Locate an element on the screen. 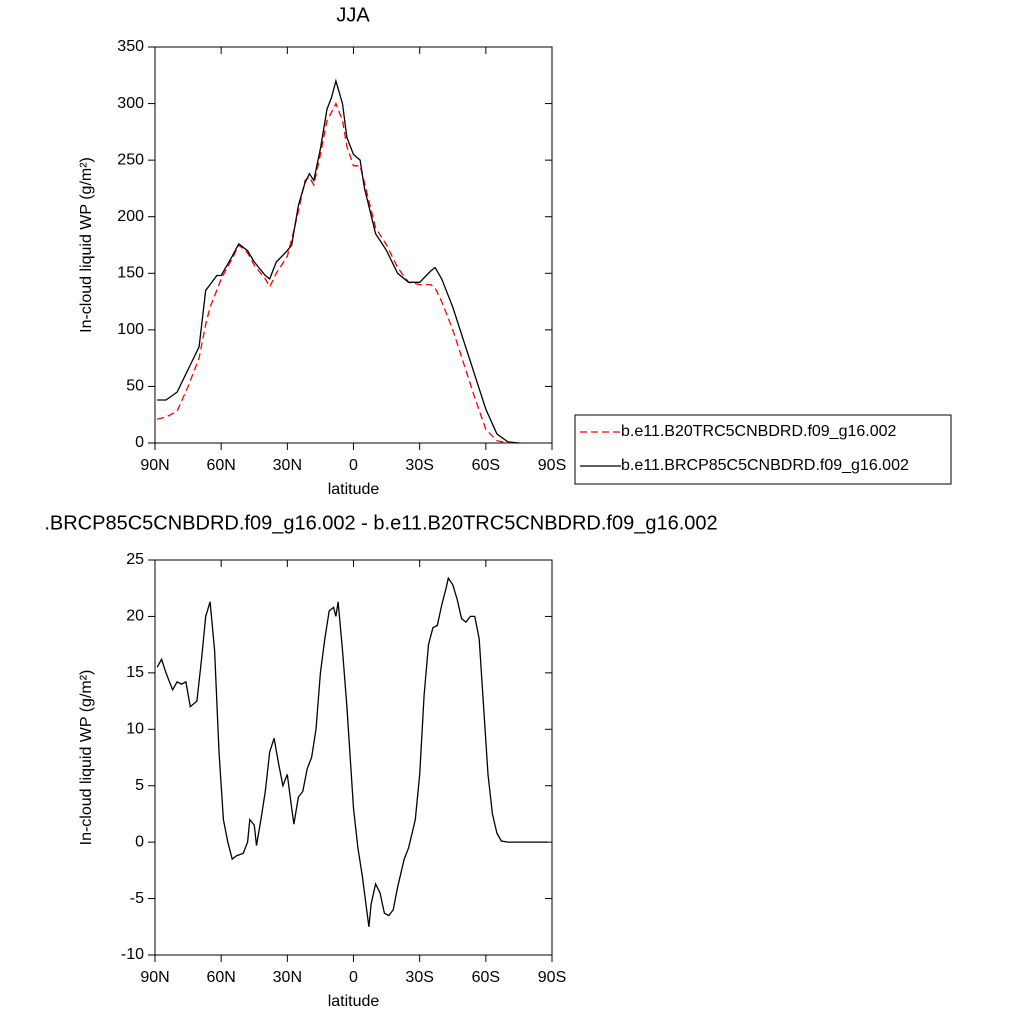 The height and width of the screenshot is (1024, 1024). legend-box is located at coordinates (763, 449).